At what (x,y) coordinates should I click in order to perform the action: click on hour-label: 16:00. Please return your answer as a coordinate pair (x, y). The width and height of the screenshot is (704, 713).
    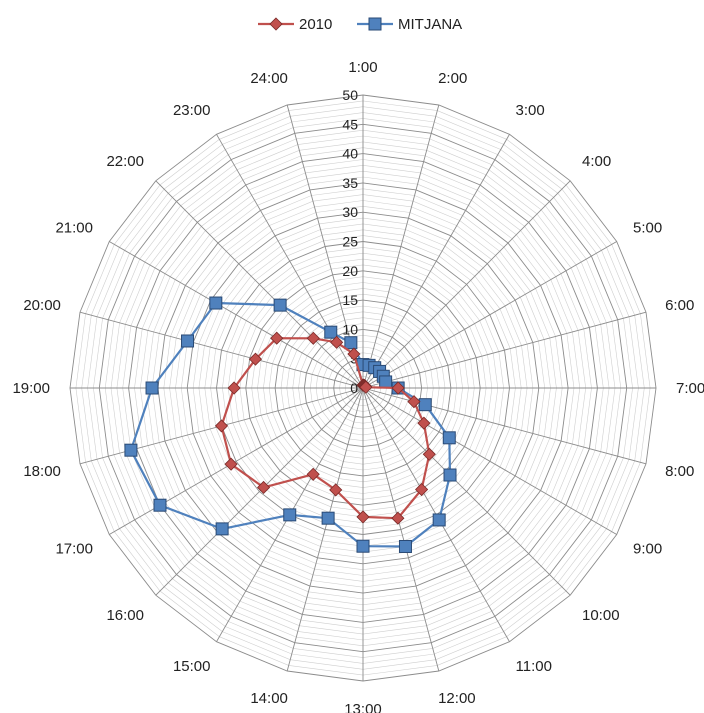
    Looking at the image, I should click on (125, 615).